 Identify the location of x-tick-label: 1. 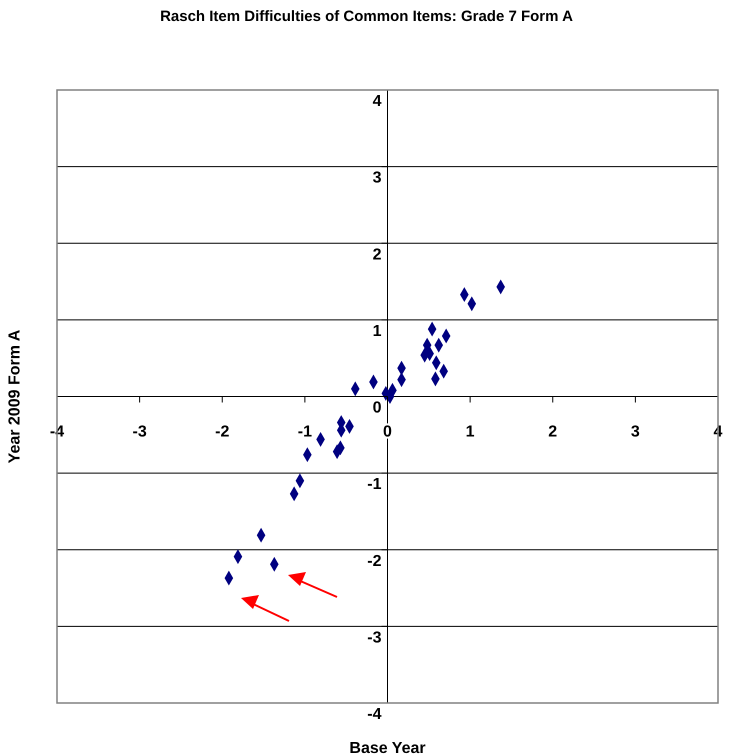
(470, 432).